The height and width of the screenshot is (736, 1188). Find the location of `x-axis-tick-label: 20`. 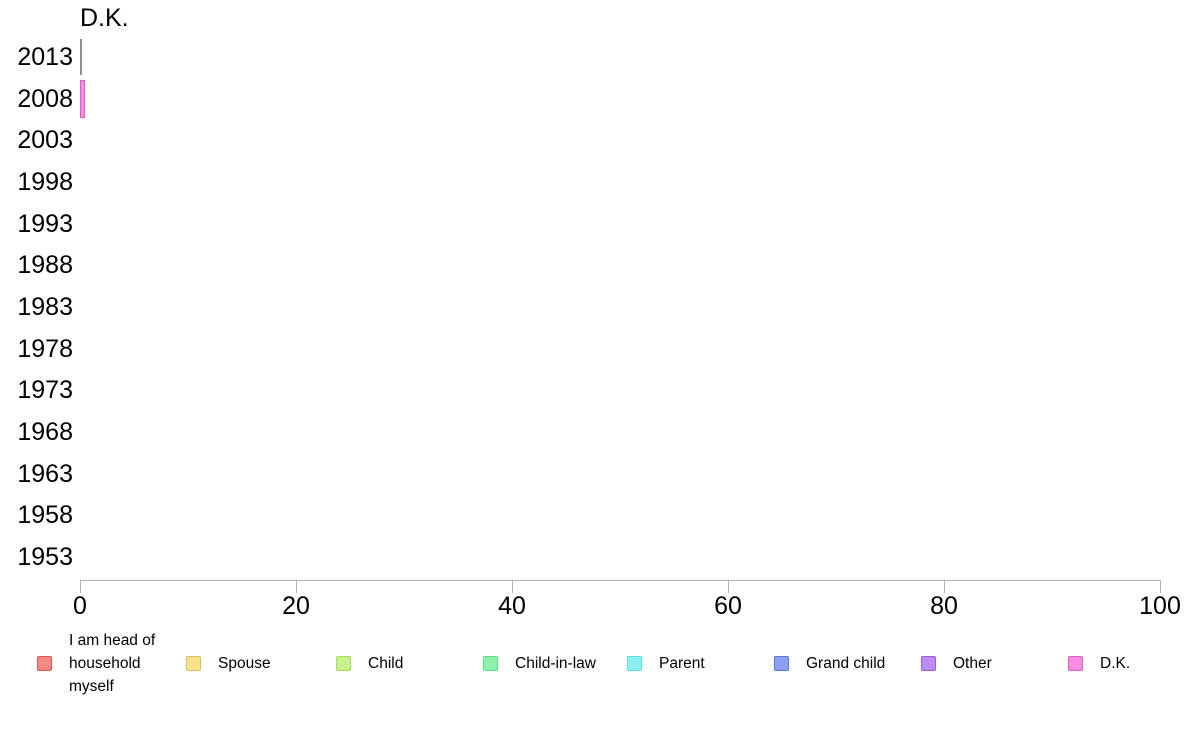

x-axis-tick-label: 20 is located at coordinates (296, 606).